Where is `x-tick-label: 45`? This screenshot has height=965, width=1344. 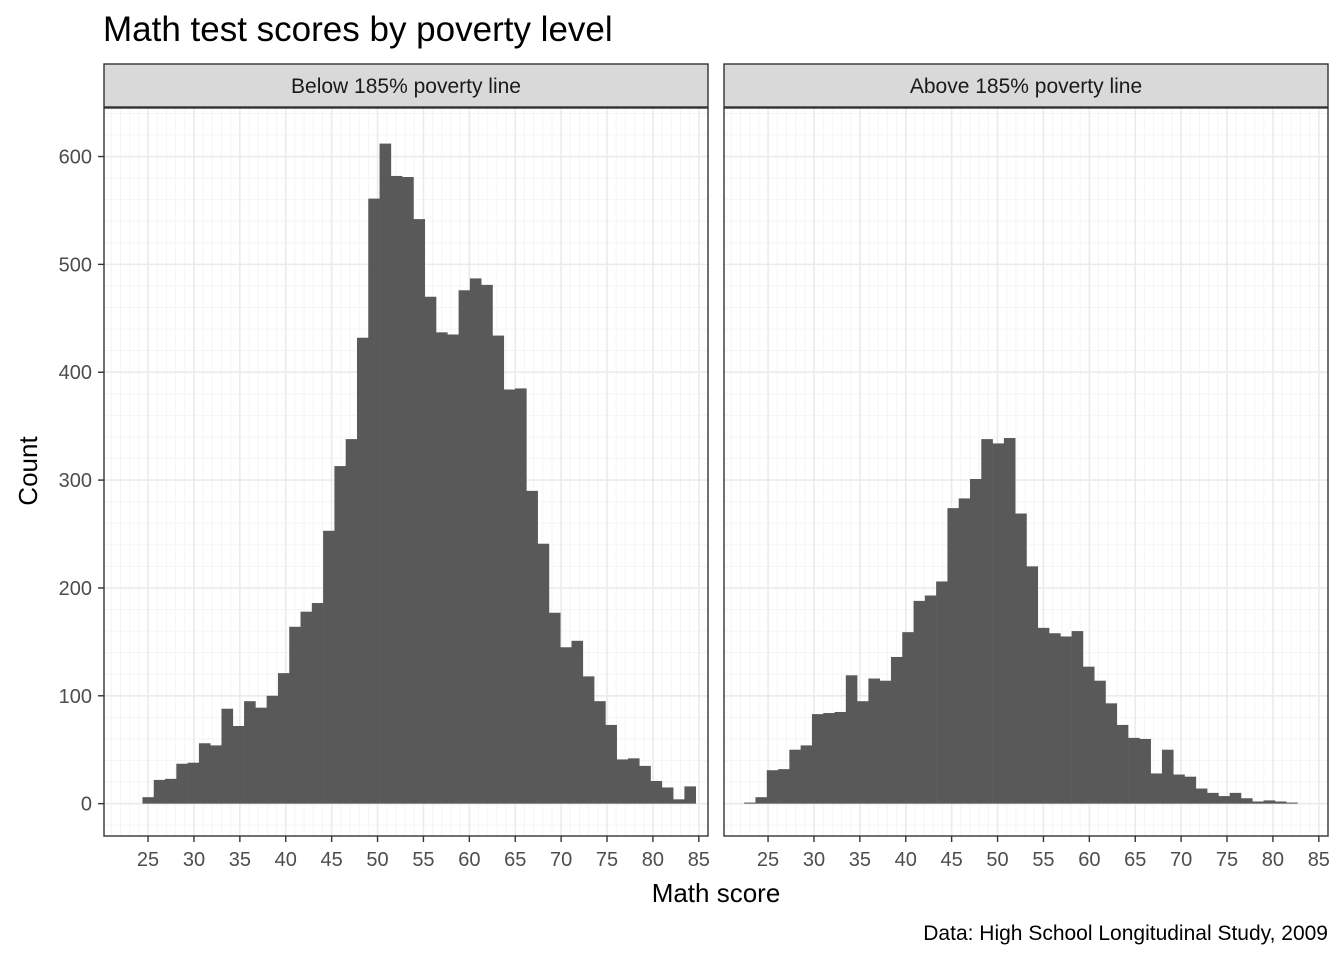
x-tick-label: 45 is located at coordinates (952, 860).